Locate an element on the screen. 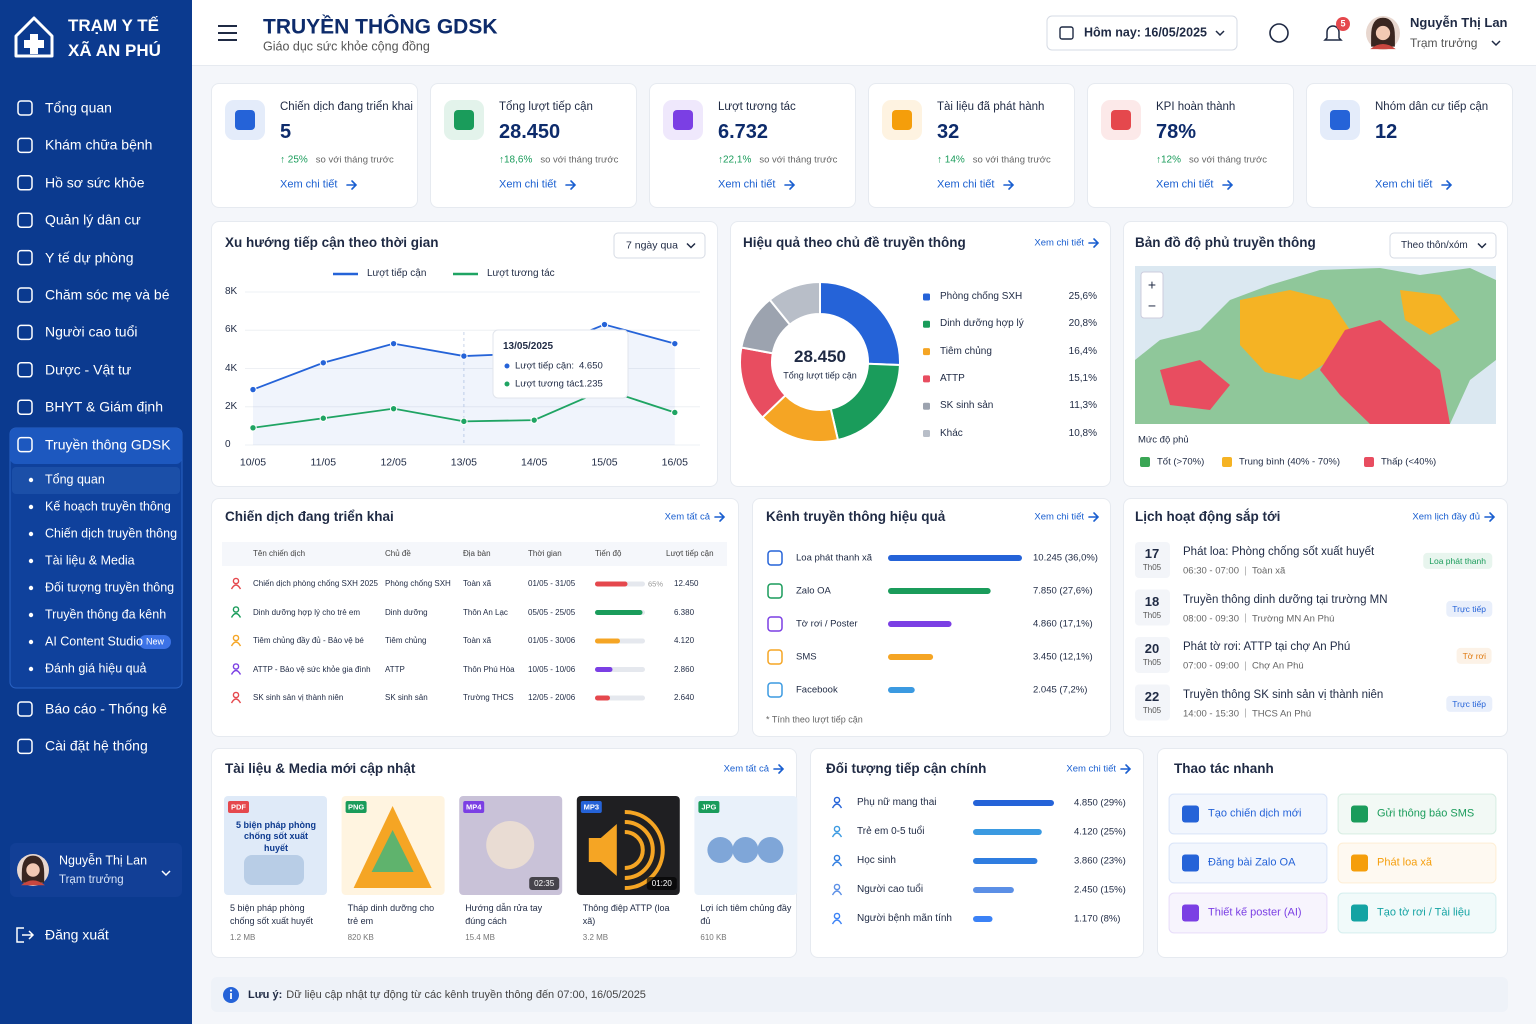 The height and width of the screenshot is (1024, 1536). kpi-change: ↑ 14% so với tháng trước is located at coordinates (994, 160).